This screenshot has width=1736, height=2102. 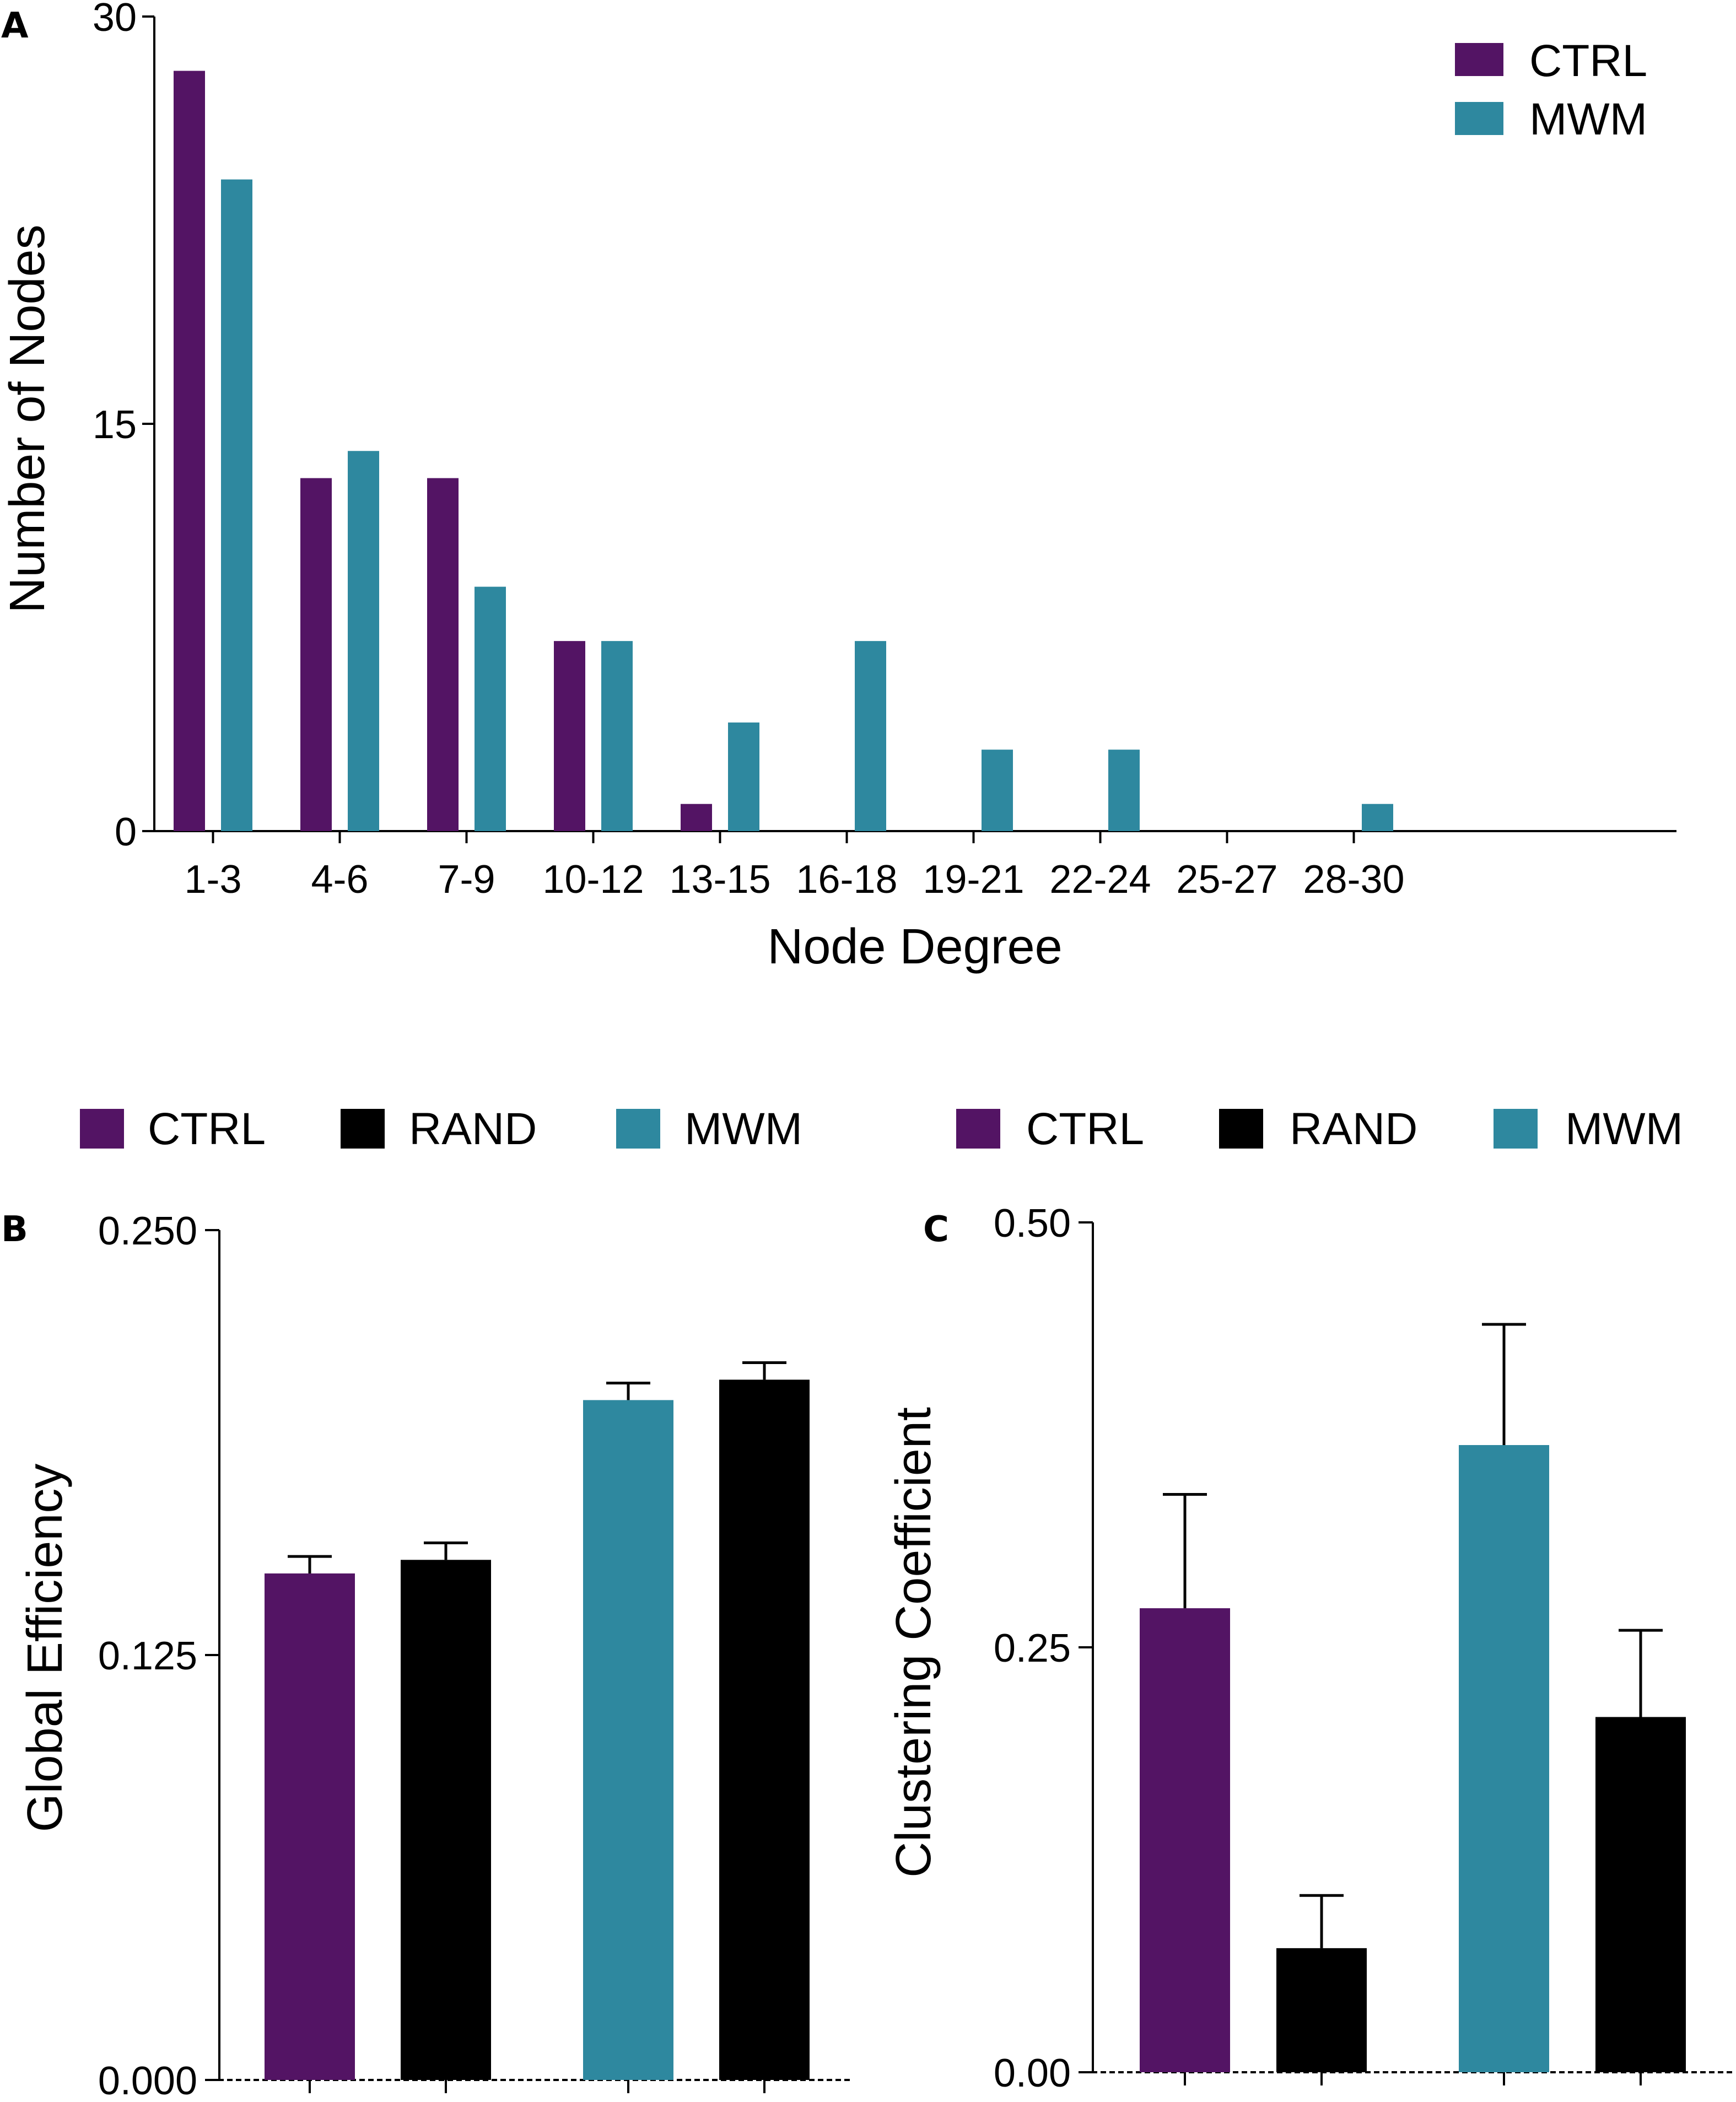 I want to click on panel-a-label: A, so click(x=15, y=26).